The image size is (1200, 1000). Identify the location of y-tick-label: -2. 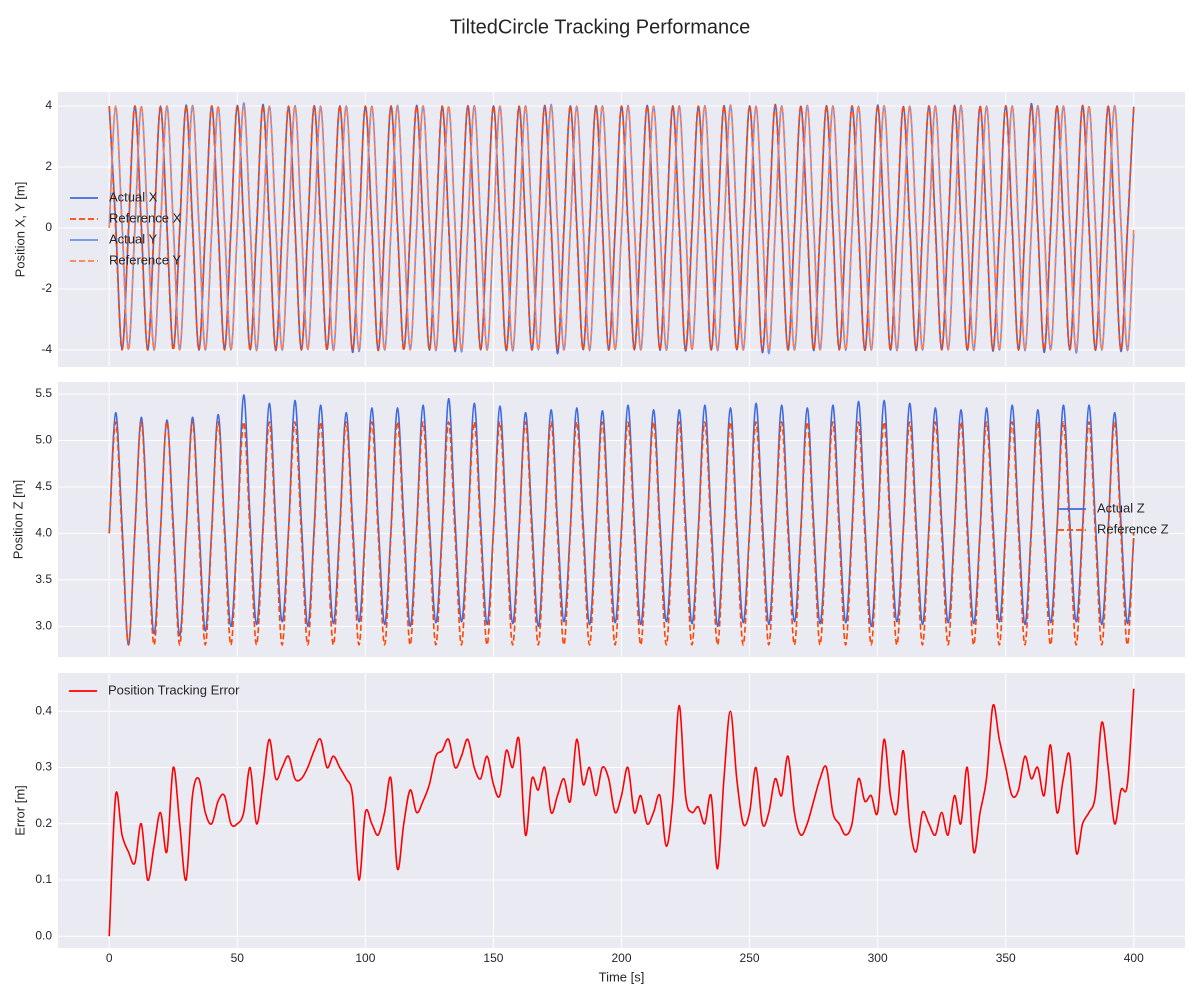
(46, 288).